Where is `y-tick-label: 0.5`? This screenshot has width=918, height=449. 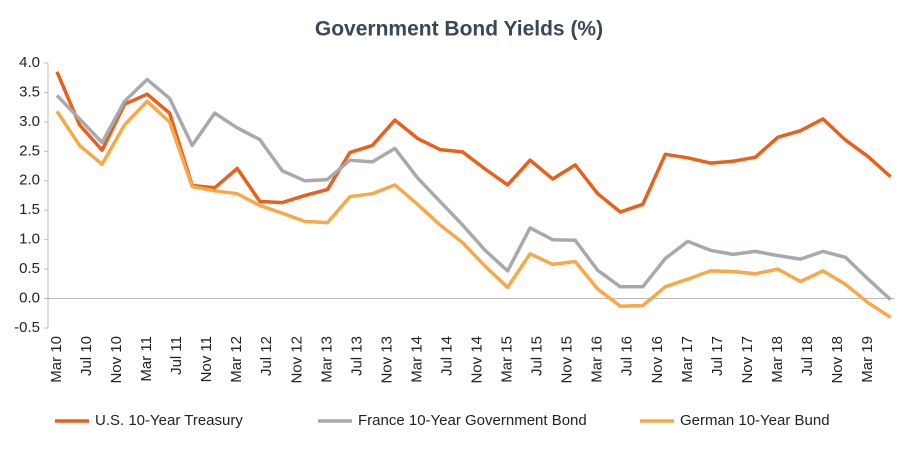
y-tick-label: 0.5 is located at coordinates (29, 268).